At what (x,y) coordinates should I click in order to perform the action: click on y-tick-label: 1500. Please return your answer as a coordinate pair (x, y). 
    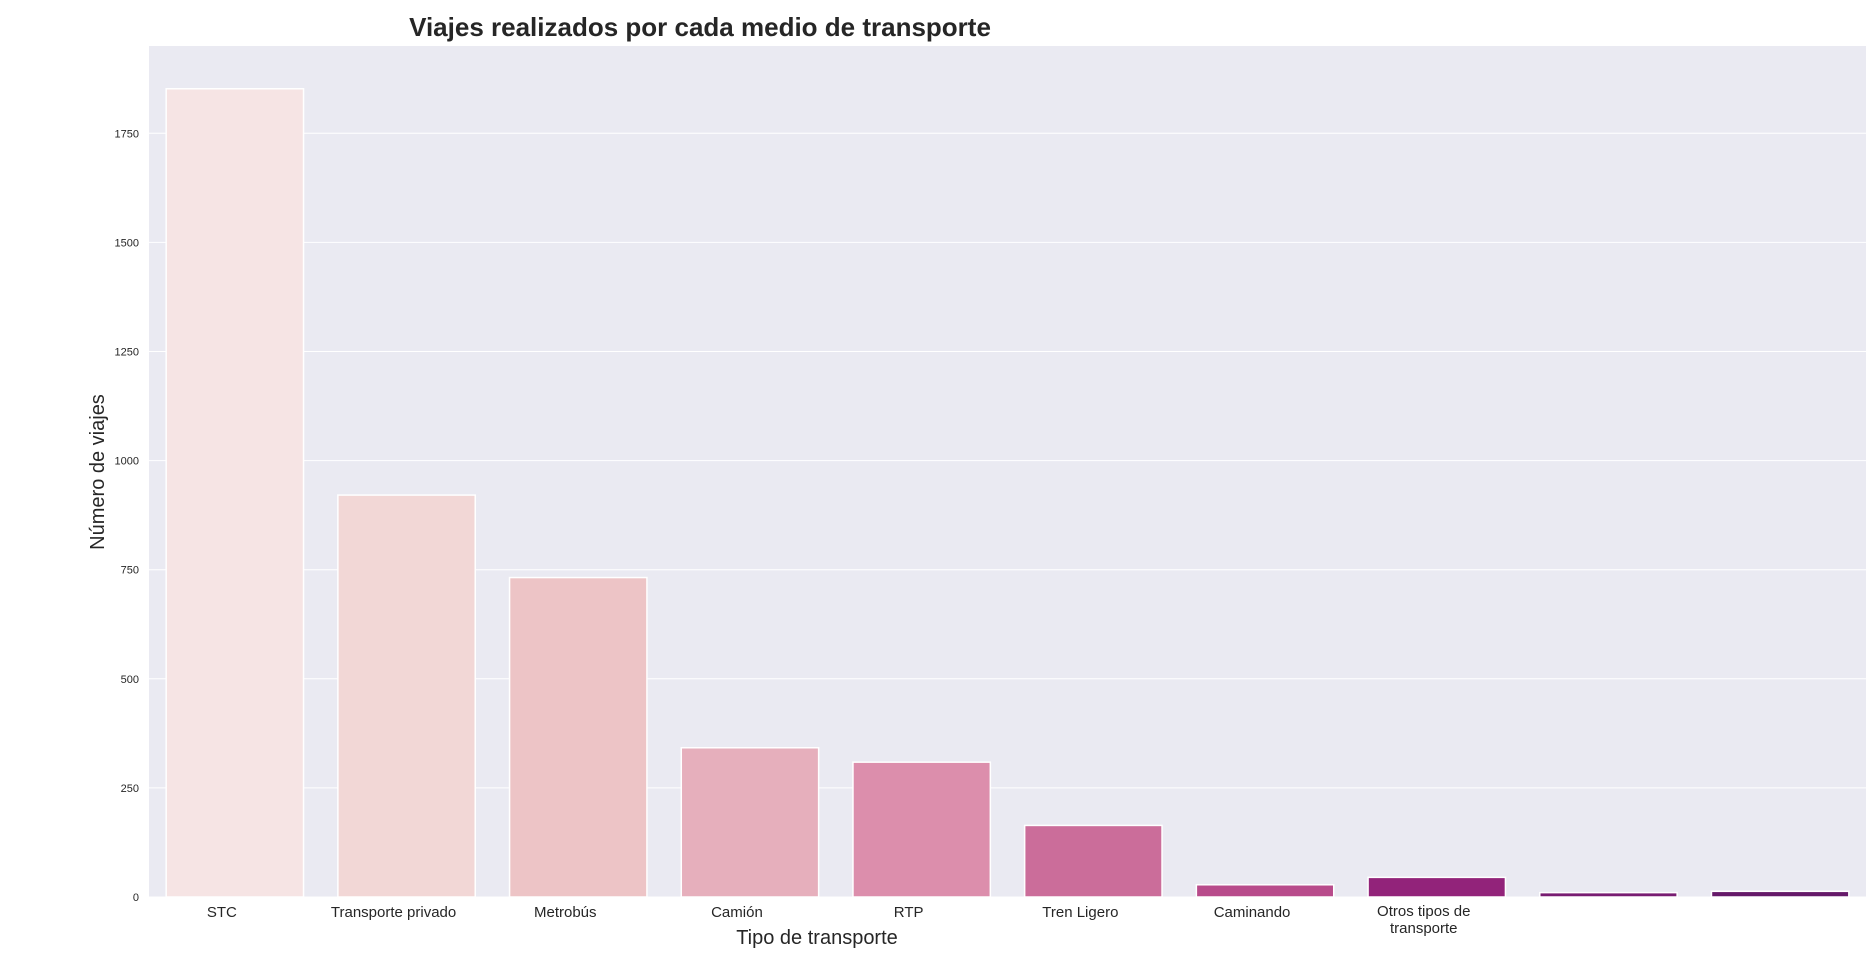
    Looking at the image, I should click on (127, 243).